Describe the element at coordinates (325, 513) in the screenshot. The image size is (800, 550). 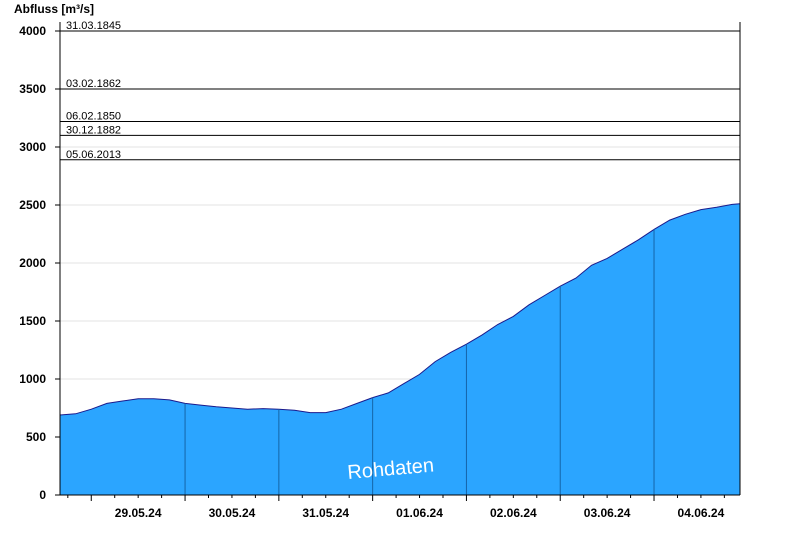
I see `x-tick-label-2: 31.05.24` at that location.